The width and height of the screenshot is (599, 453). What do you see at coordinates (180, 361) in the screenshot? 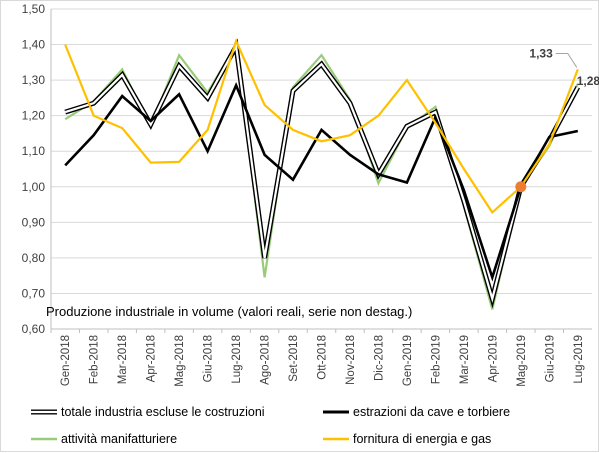
I see `x-tick-label: Mag-2018` at bounding box center [180, 361].